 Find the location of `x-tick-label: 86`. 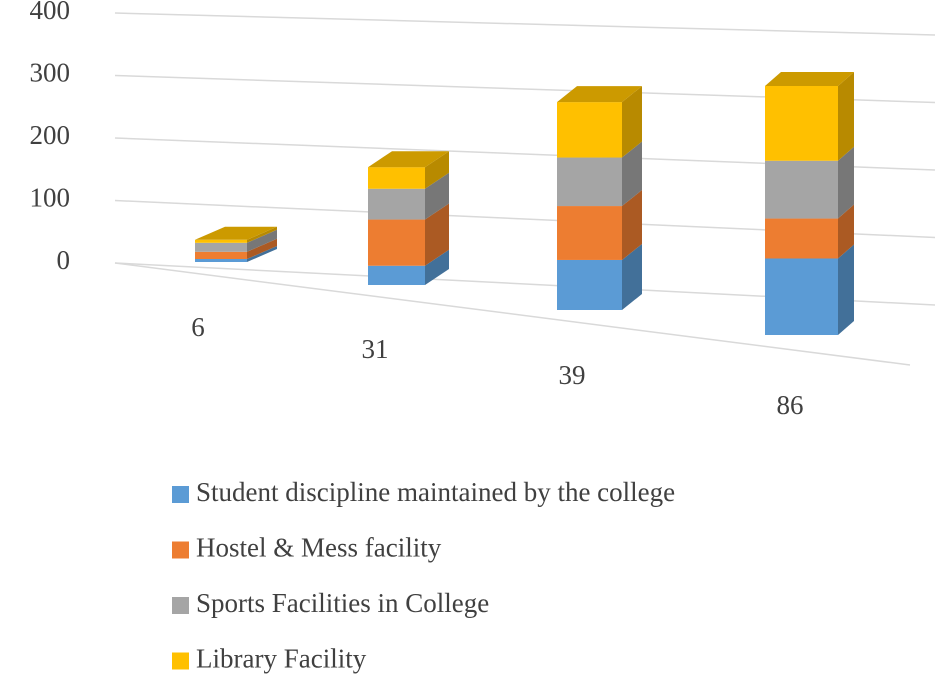

x-tick-label: 86 is located at coordinates (790, 405).